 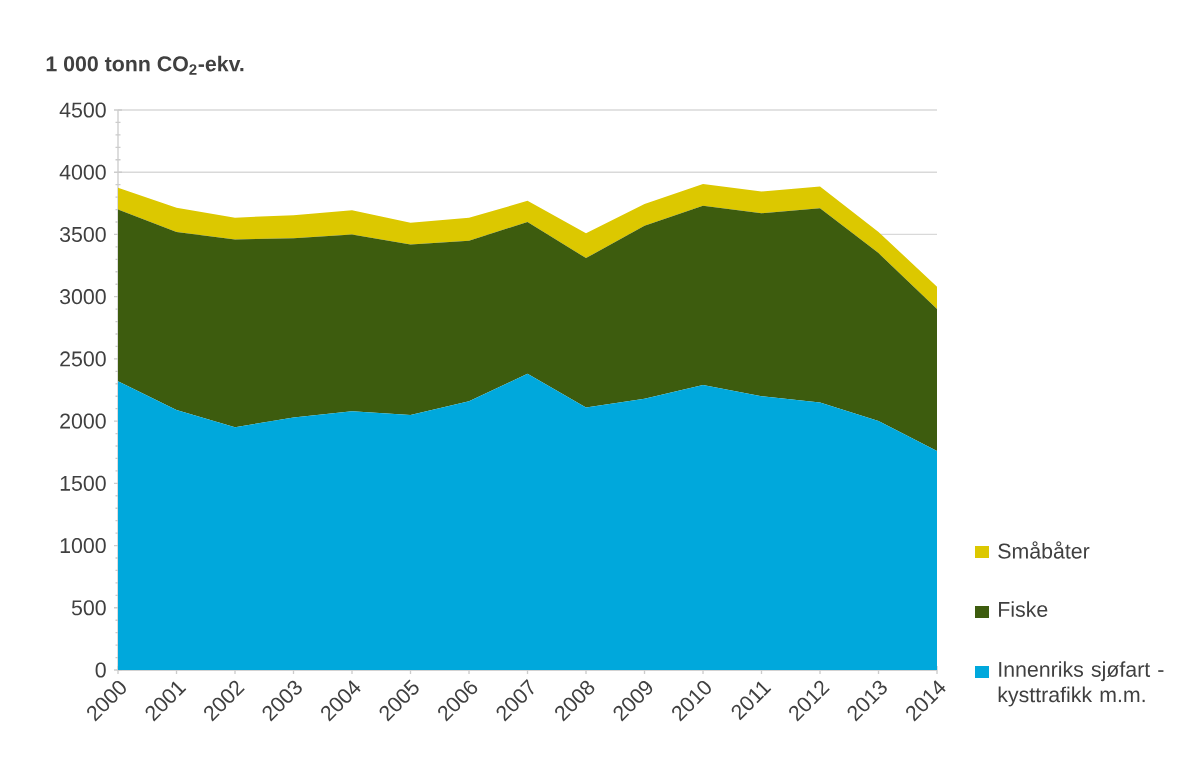 I want to click on y-tick-label: 2000, so click(x=83, y=421).